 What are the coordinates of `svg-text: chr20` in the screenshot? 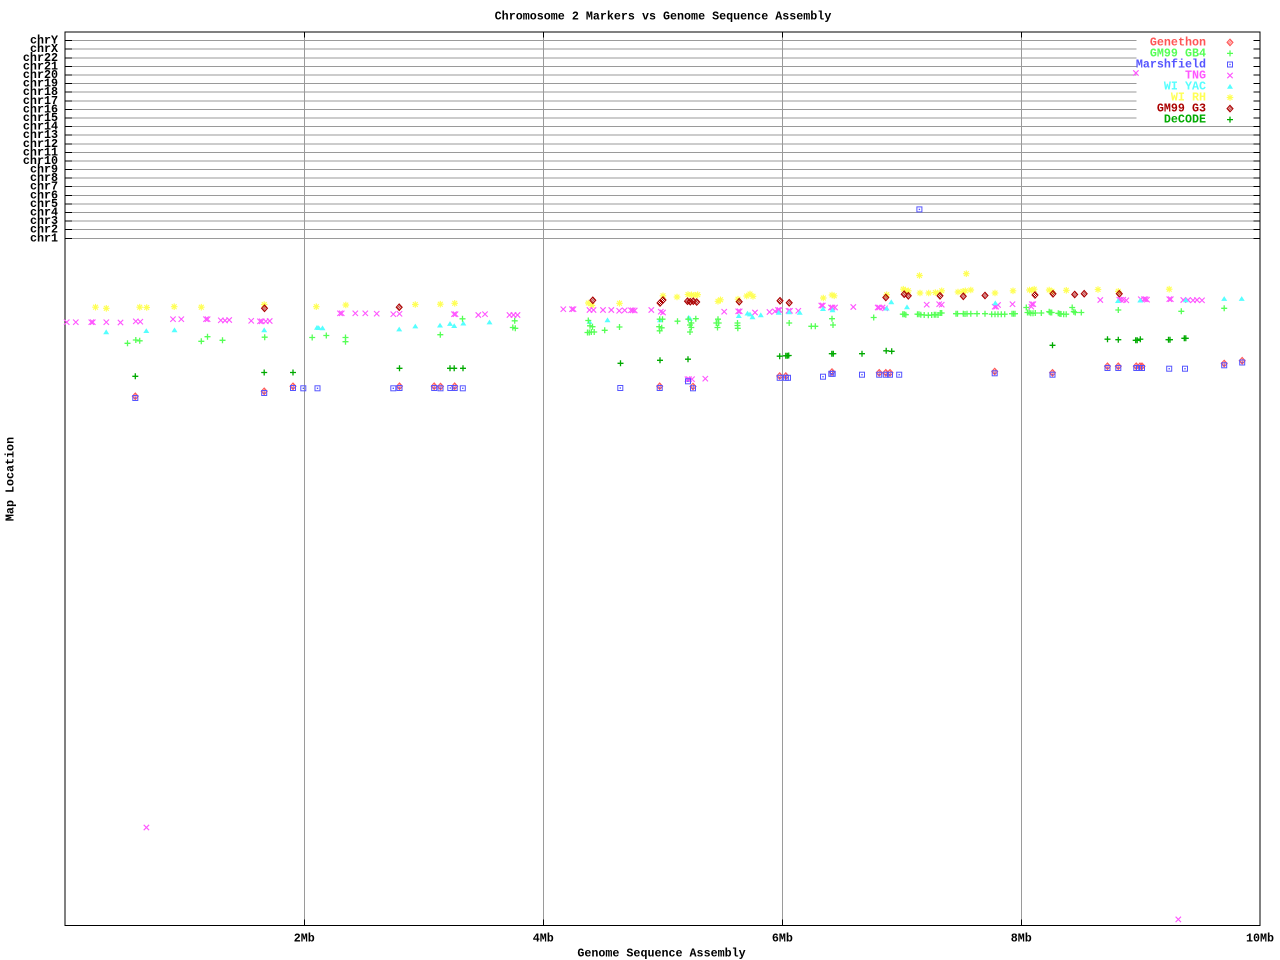 It's located at (40, 75).